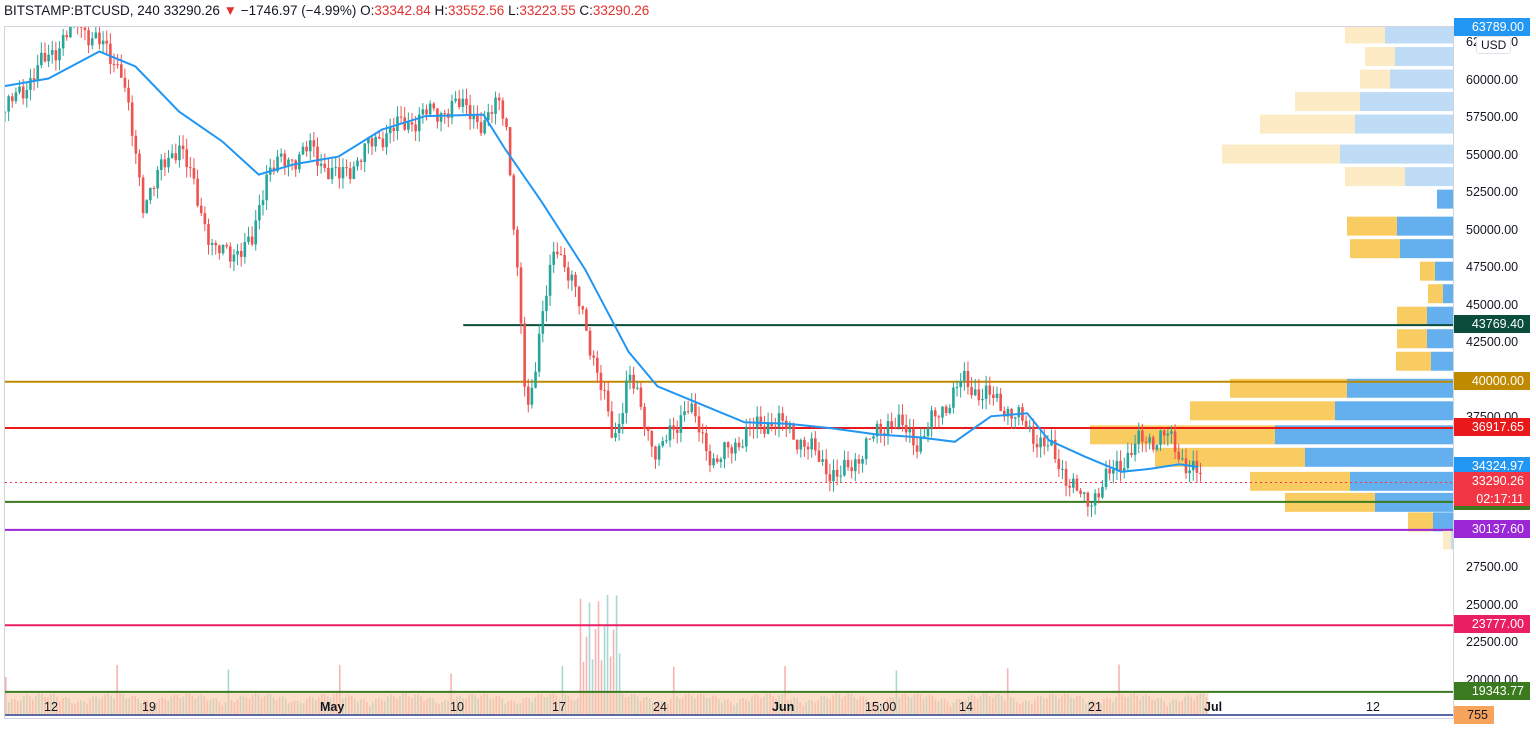 The width and height of the screenshot is (1536, 729). I want to click on level-40000-tag: 40000.00, so click(1492, 380).